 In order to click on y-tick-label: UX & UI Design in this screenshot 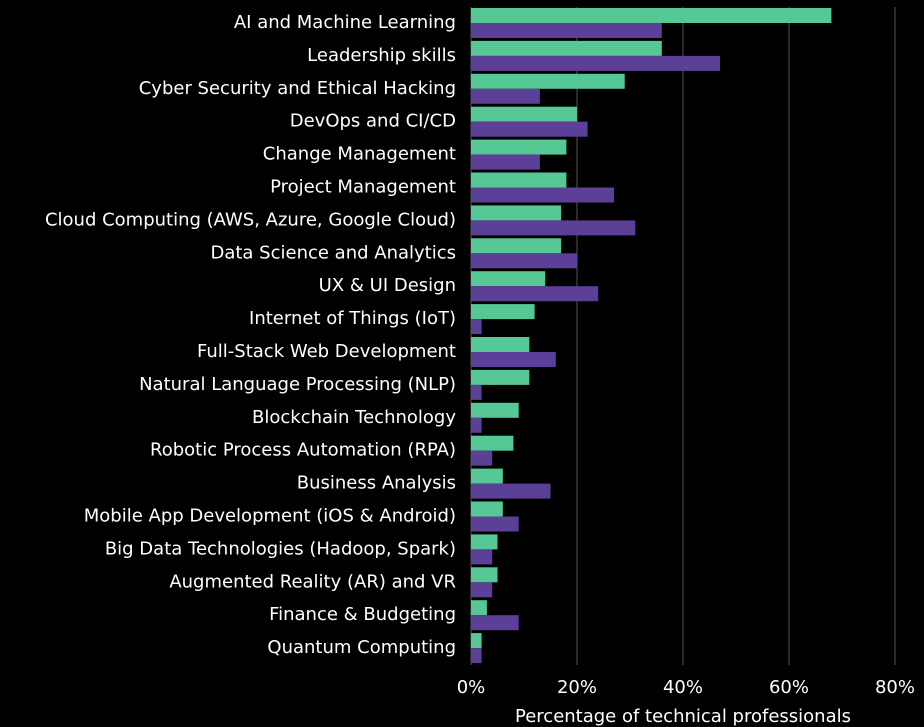, I will do `click(387, 285)`.